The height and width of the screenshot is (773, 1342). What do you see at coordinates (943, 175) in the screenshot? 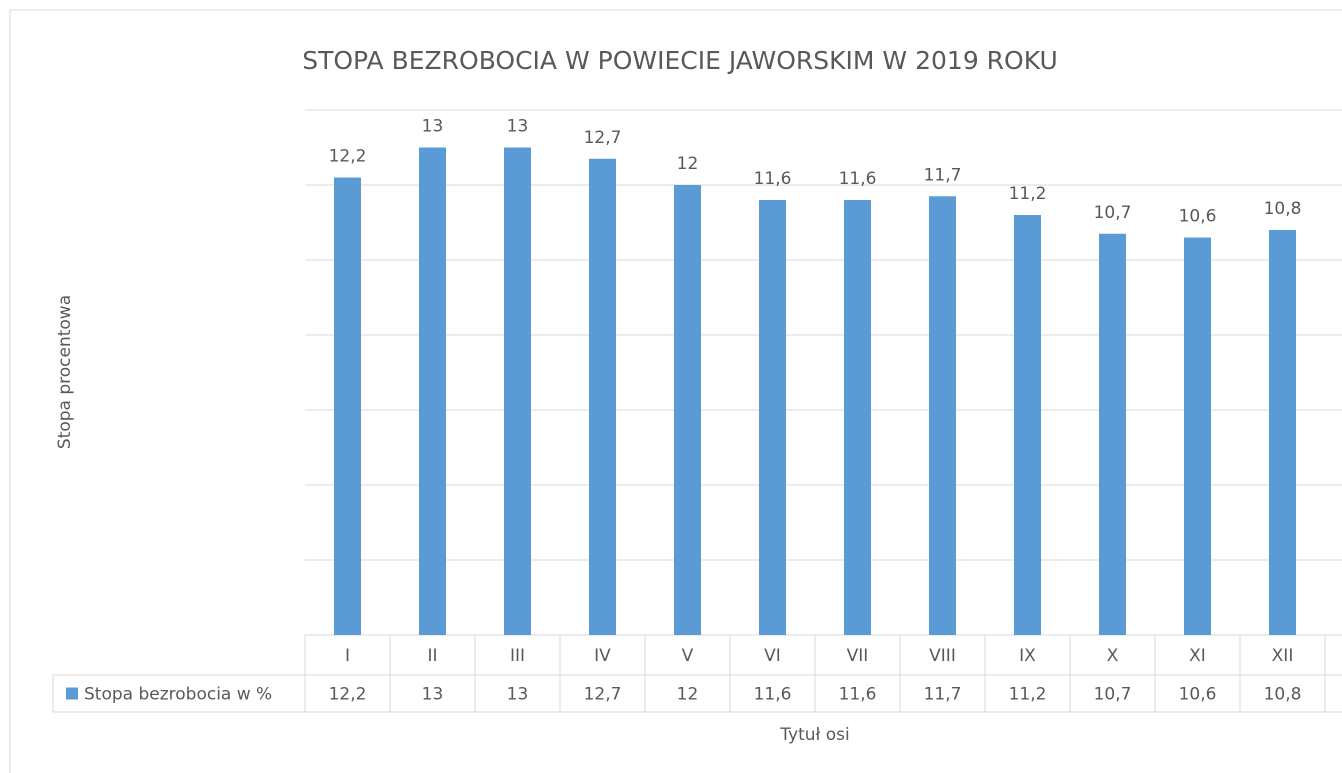
I see `data-label: 11,7` at bounding box center [943, 175].